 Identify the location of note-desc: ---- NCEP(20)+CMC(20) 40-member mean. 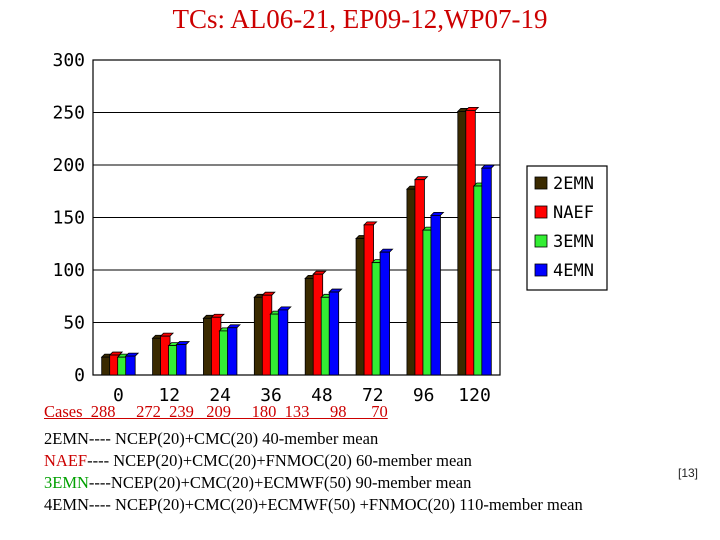
(233, 438).